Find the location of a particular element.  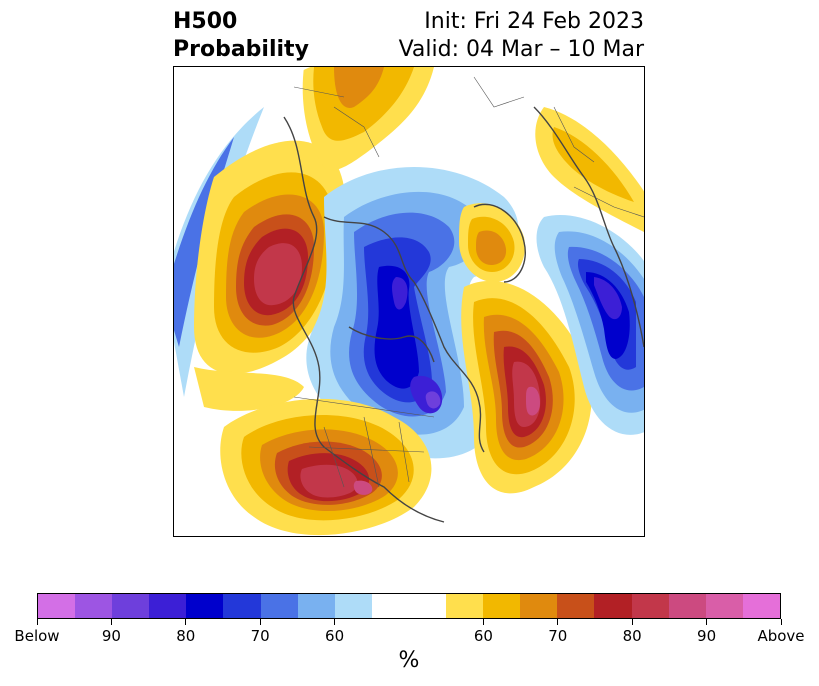

colorbar-units: % is located at coordinates (409, 660).